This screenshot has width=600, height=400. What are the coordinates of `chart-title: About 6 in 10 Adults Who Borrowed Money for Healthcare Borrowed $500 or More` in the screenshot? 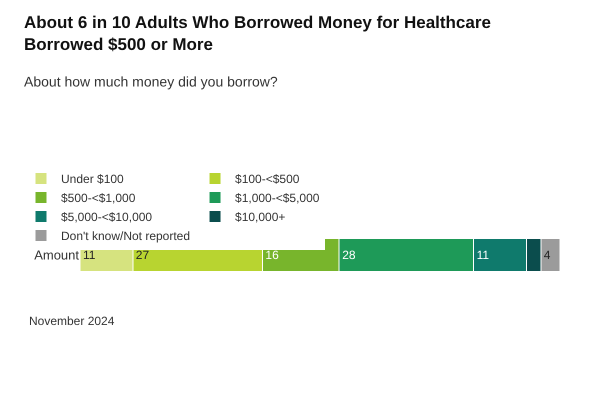 It's located at (257, 33).